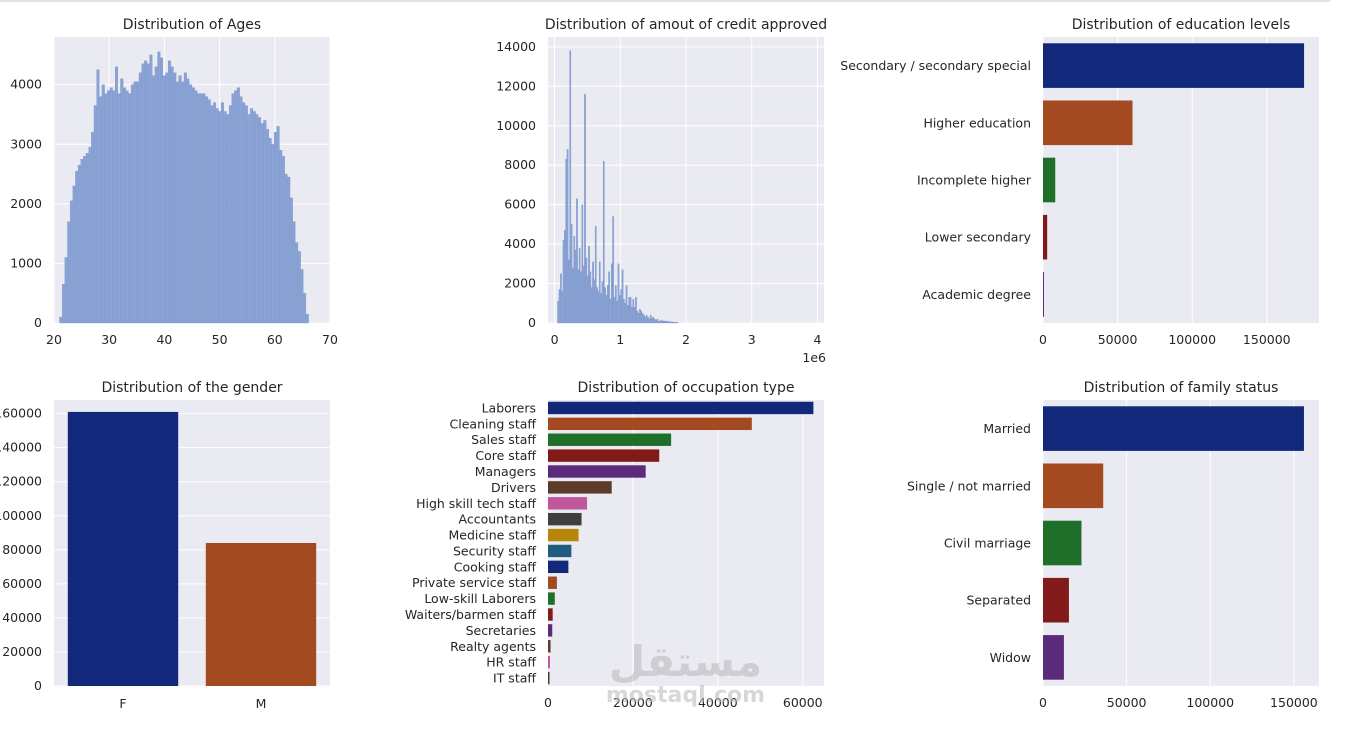 The width and height of the screenshot is (1367, 731). Describe the element at coordinates (122, 703) in the screenshot. I see `x-category-label: F` at that location.